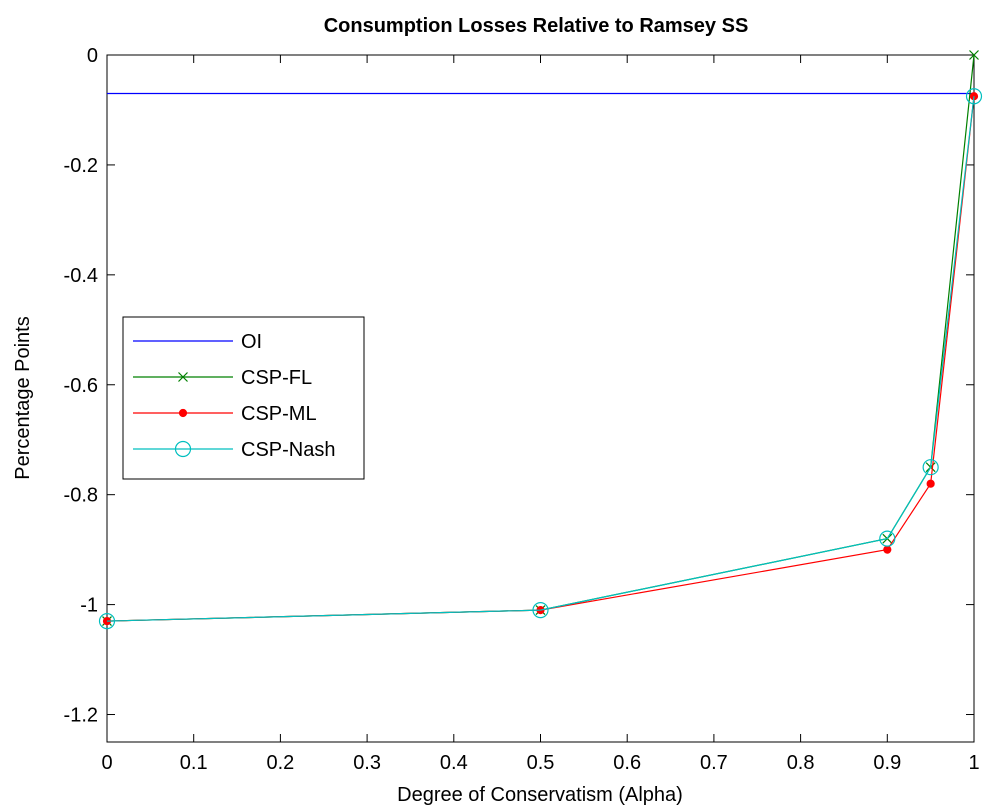 The height and width of the screenshot is (812, 983). What do you see at coordinates (973, 763) in the screenshot?
I see `x-tick-label: 1` at bounding box center [973, 763].